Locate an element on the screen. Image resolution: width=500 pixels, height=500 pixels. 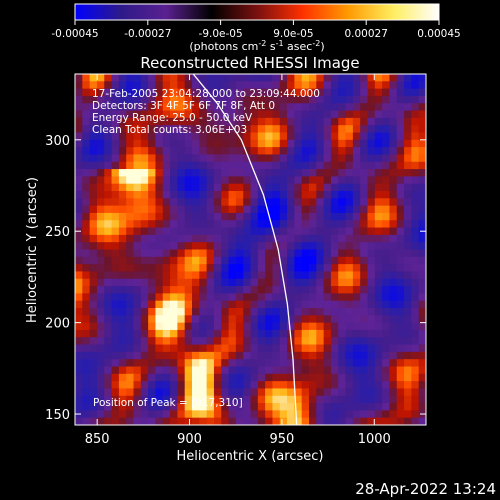
annotation-detectors: Detectors: 3F 4F 5F 6F 7F 8F, Att 0 is located at coordinates (183, 106).